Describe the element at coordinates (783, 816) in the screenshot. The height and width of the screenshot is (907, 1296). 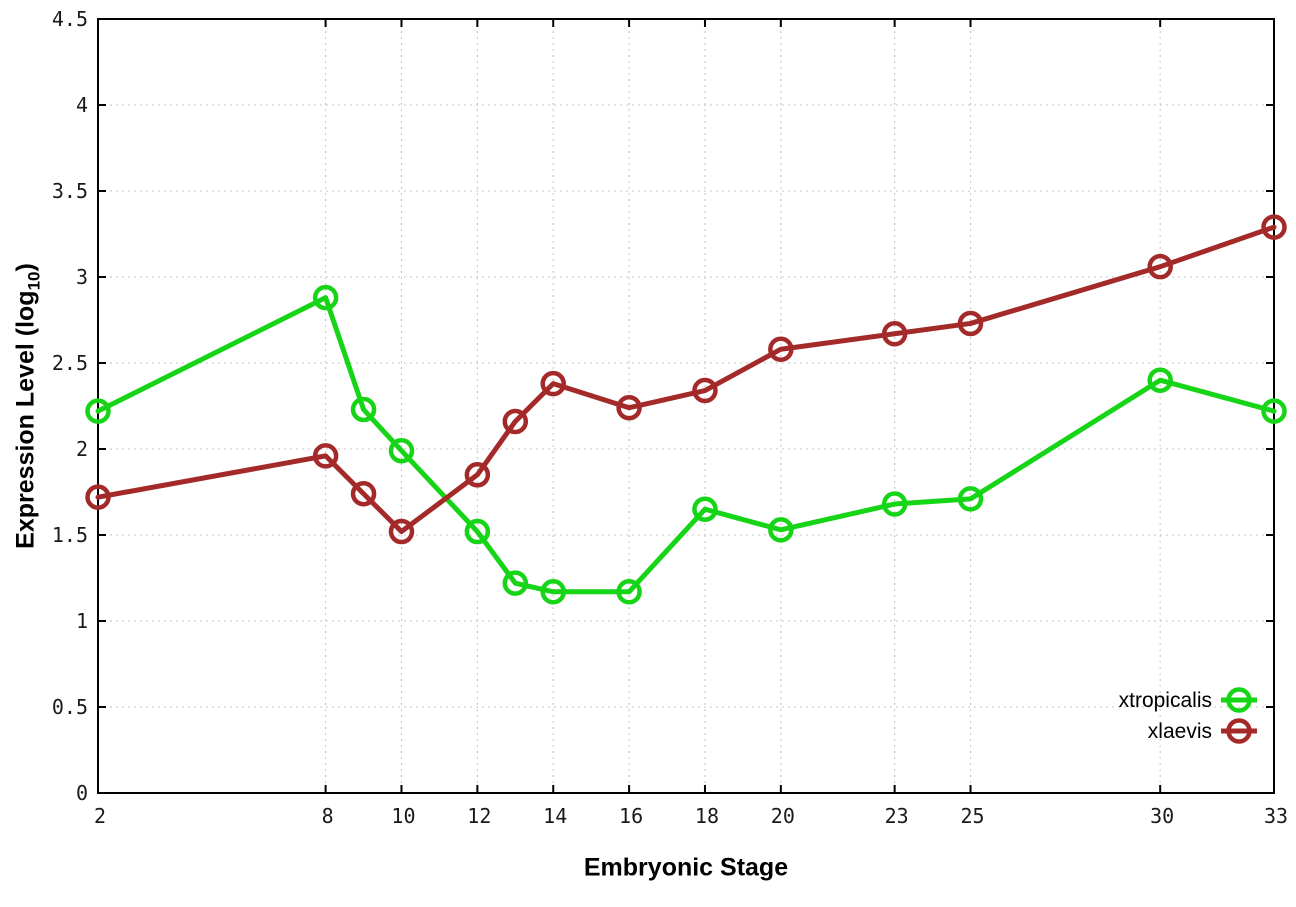
I see `x-tick-label: 20` at that location.